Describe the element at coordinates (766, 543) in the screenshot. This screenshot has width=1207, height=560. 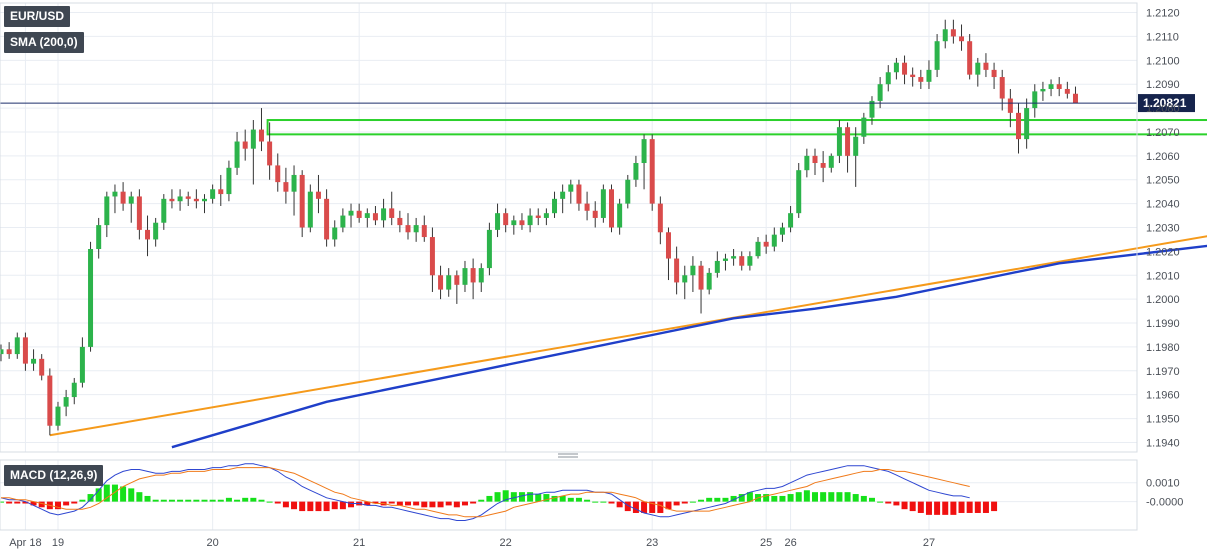
I see `time-tick-label: 25` at that location.